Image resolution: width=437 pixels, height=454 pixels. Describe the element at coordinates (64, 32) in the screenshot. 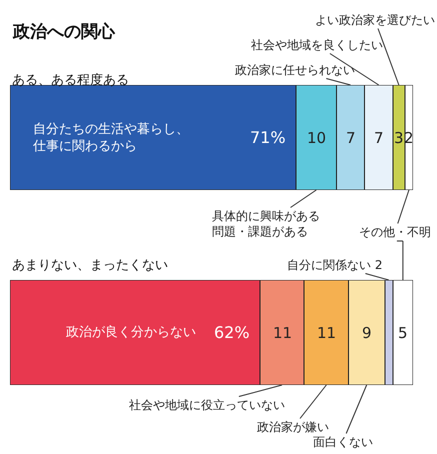

I see `chart-title: 政治への関心` at that location.